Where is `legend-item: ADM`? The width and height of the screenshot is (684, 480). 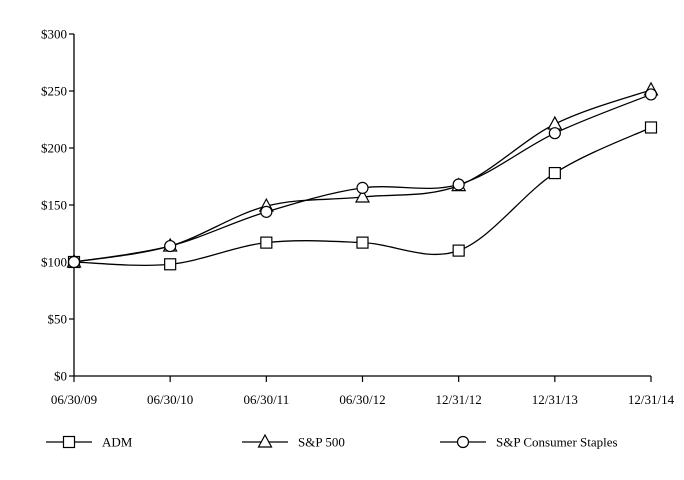
legend-item: ADM is located at coordinates (89, 442).